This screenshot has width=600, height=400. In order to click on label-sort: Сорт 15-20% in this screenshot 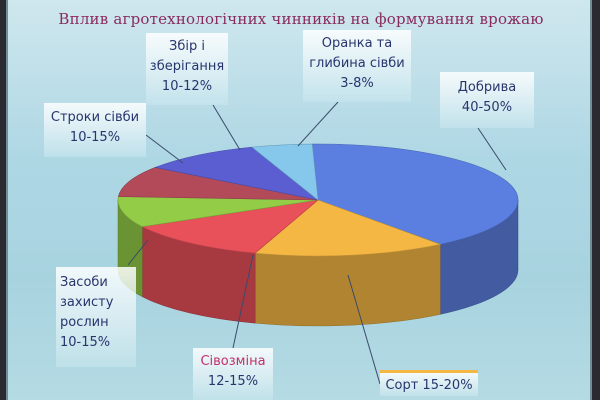, I will do `click(429, 383)`.